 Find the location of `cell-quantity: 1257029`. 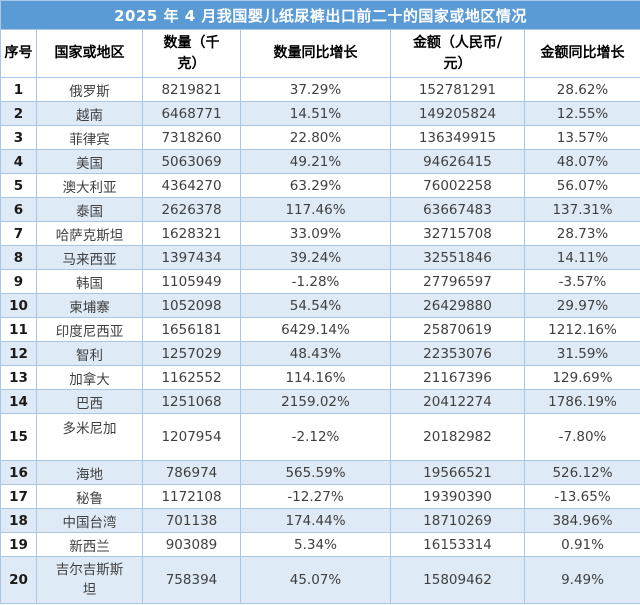

cell-quantity: 1257029 is located at coordinates (191, 353).